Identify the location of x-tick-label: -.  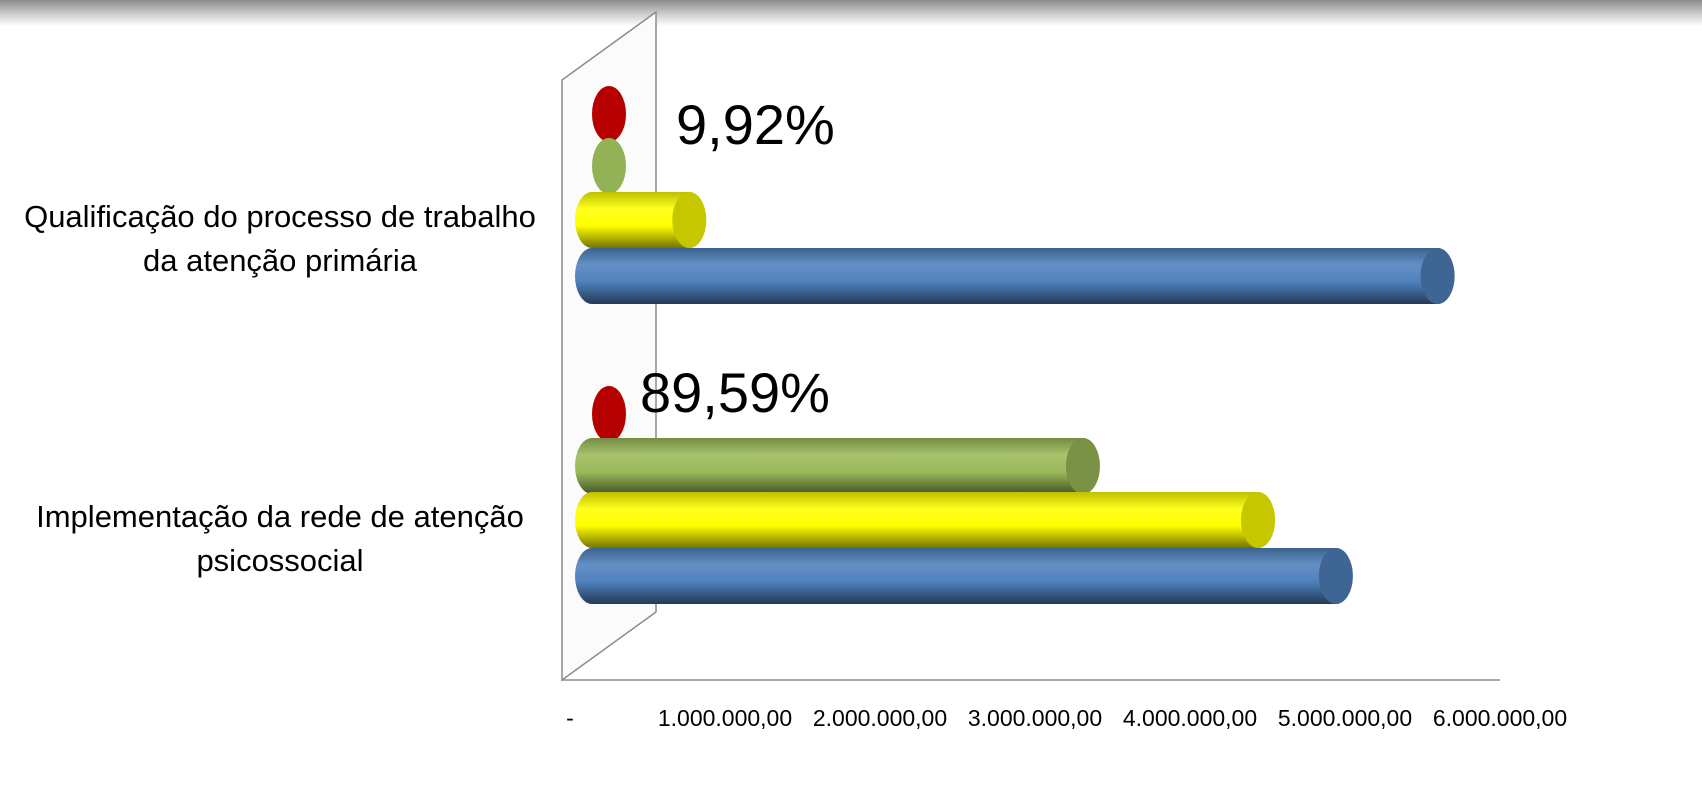
(570, 718).